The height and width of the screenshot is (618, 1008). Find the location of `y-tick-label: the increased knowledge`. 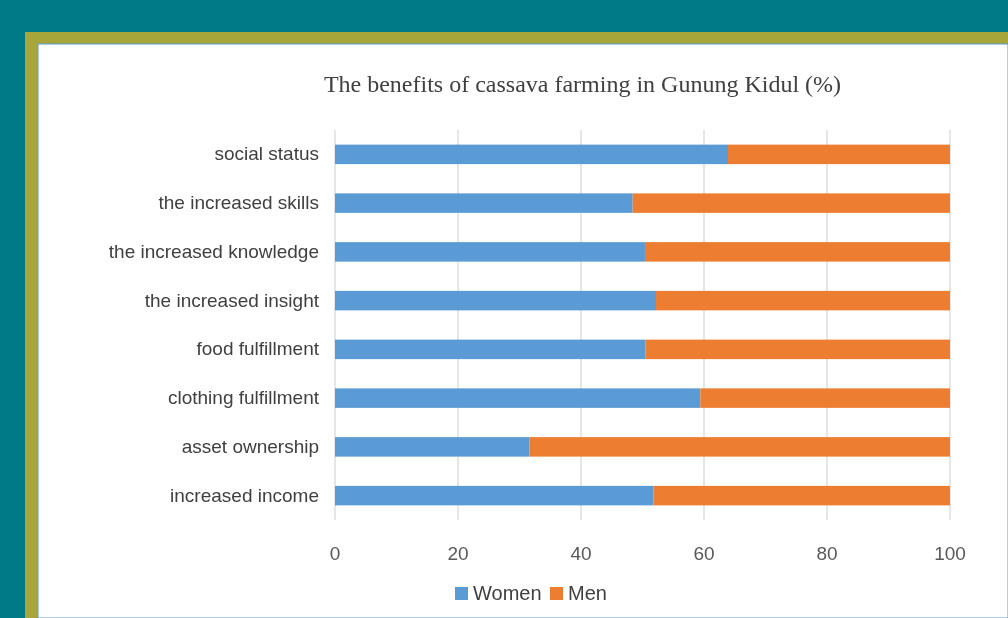

y-tick-label: the increased knowledge is located at coordinates (213, 251).